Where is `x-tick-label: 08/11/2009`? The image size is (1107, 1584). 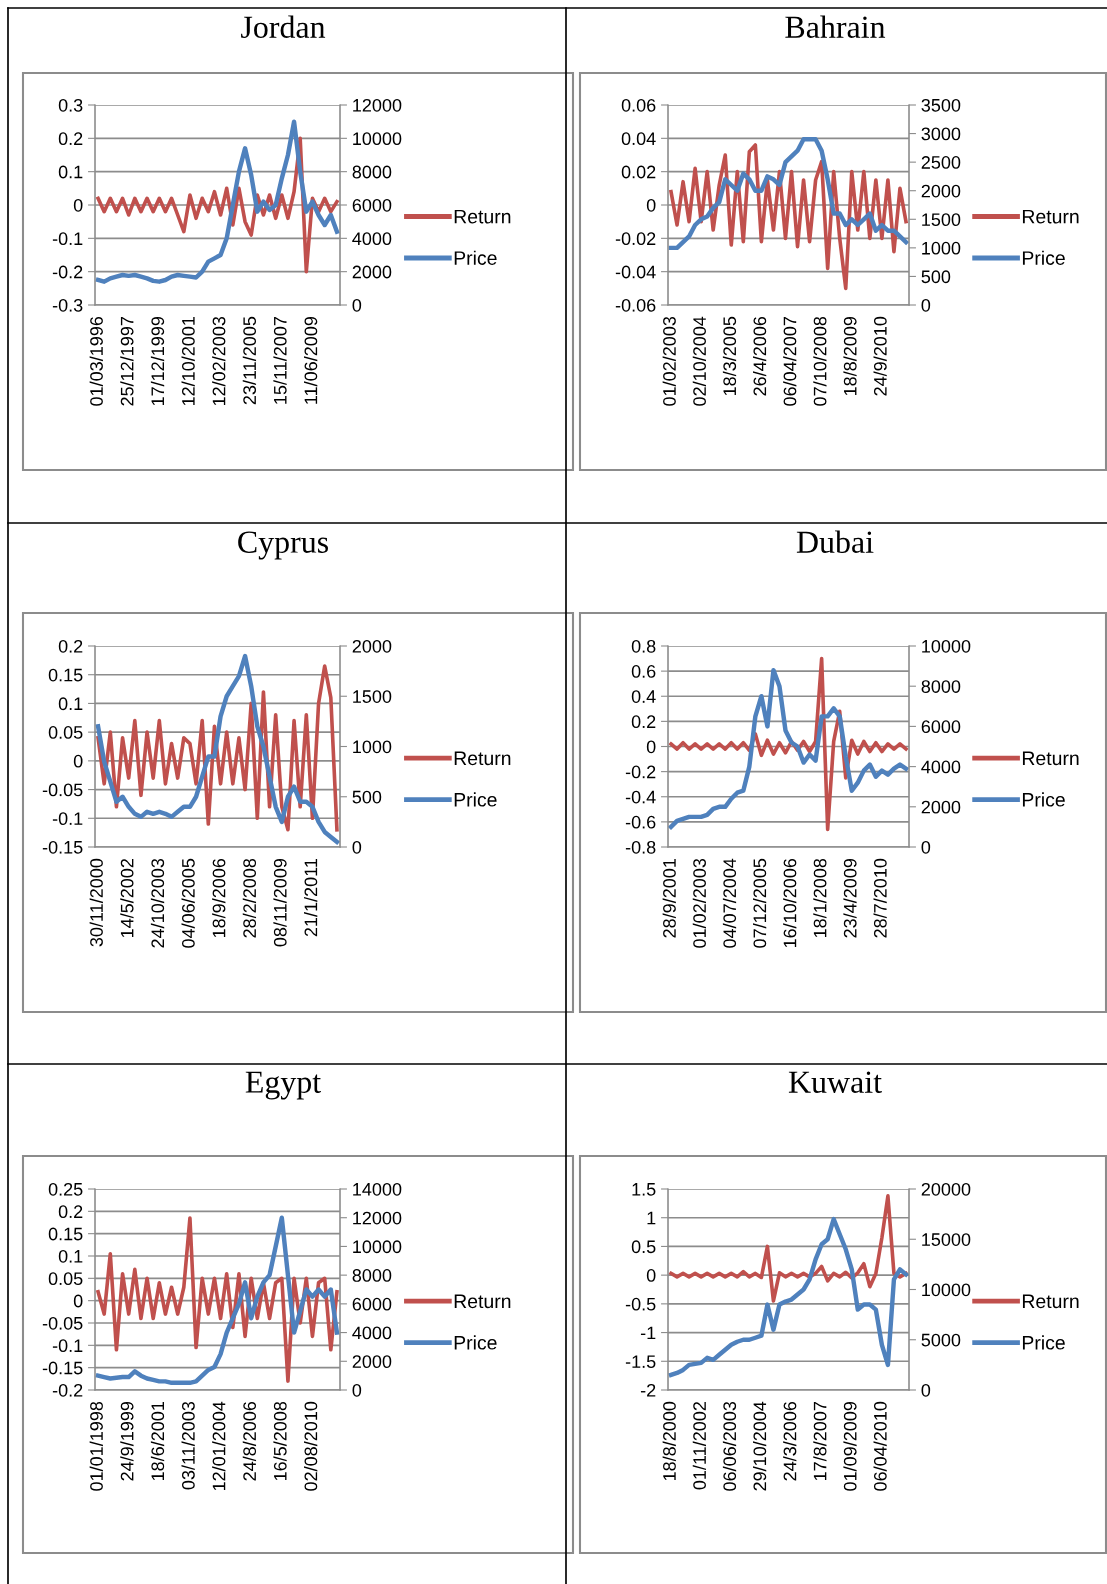 x-tick-label: 08/11/2009 is located at coordinates (280, 902).